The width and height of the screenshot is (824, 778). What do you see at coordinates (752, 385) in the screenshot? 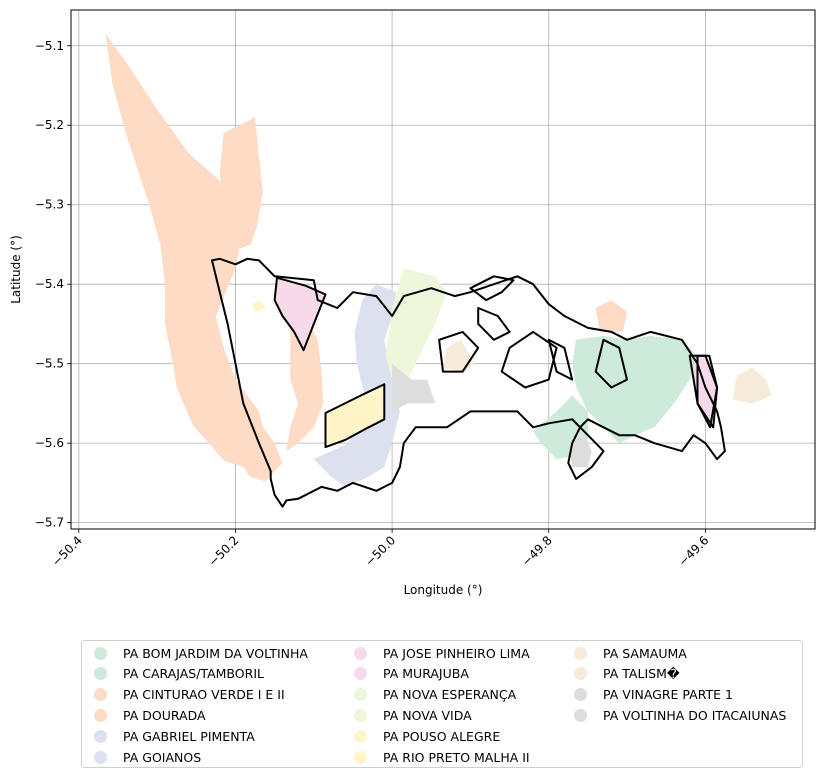
I see `settlement-pa-samauma` at bounding box center [752, 385].